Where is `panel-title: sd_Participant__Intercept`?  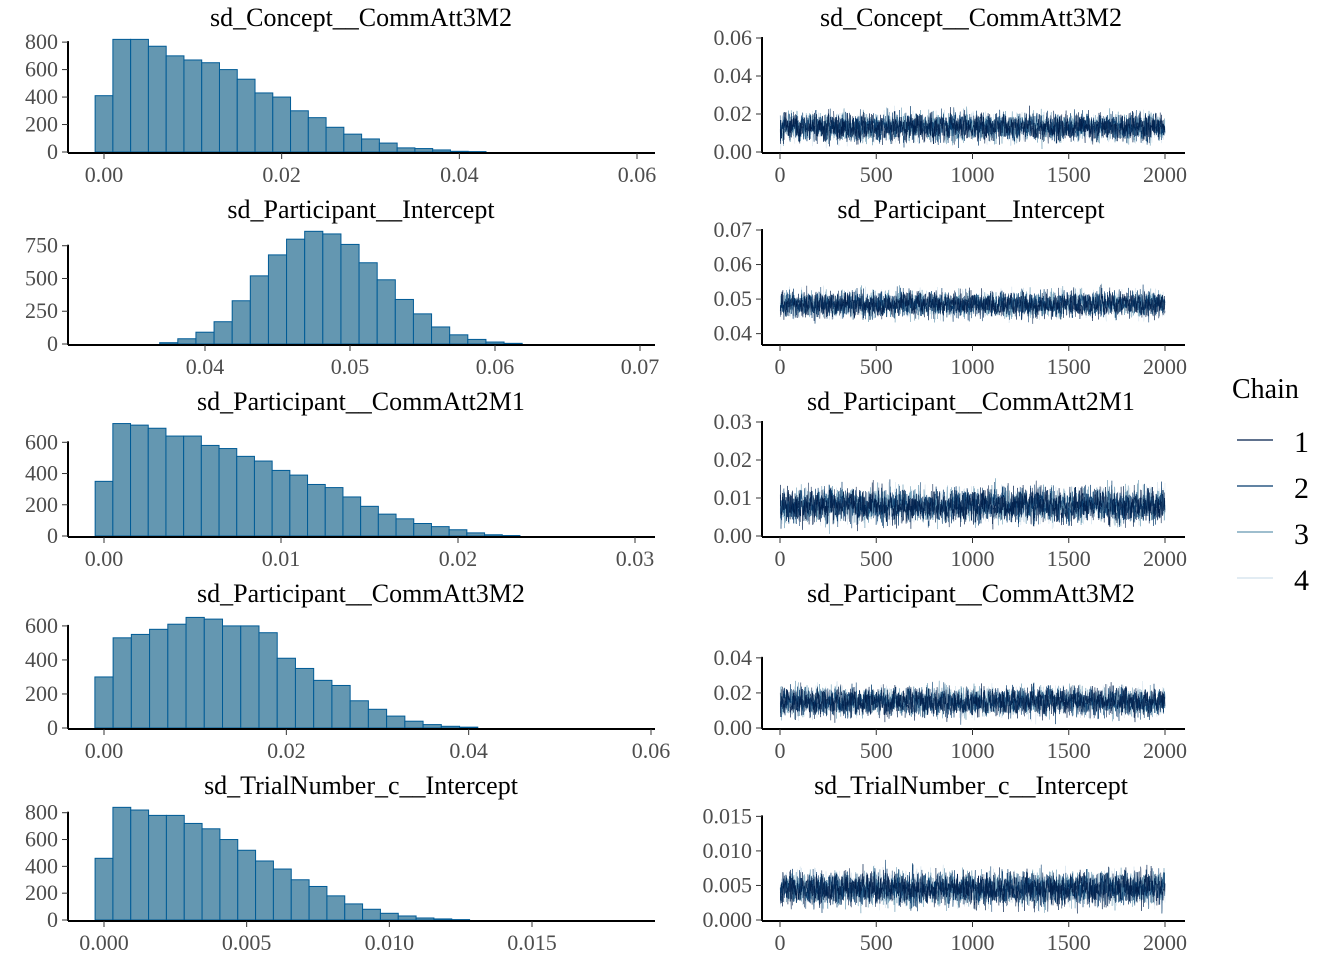
panel-title: sd_Participant__Intercept is located at coordinates (361, 209).